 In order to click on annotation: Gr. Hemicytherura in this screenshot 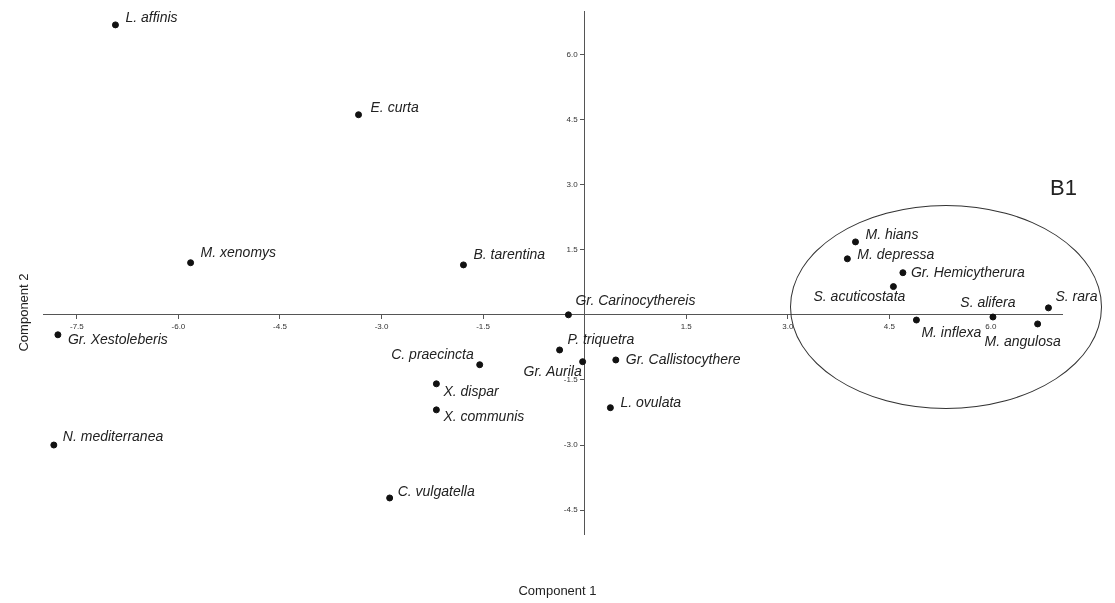, I will do `click(967, 271)`.